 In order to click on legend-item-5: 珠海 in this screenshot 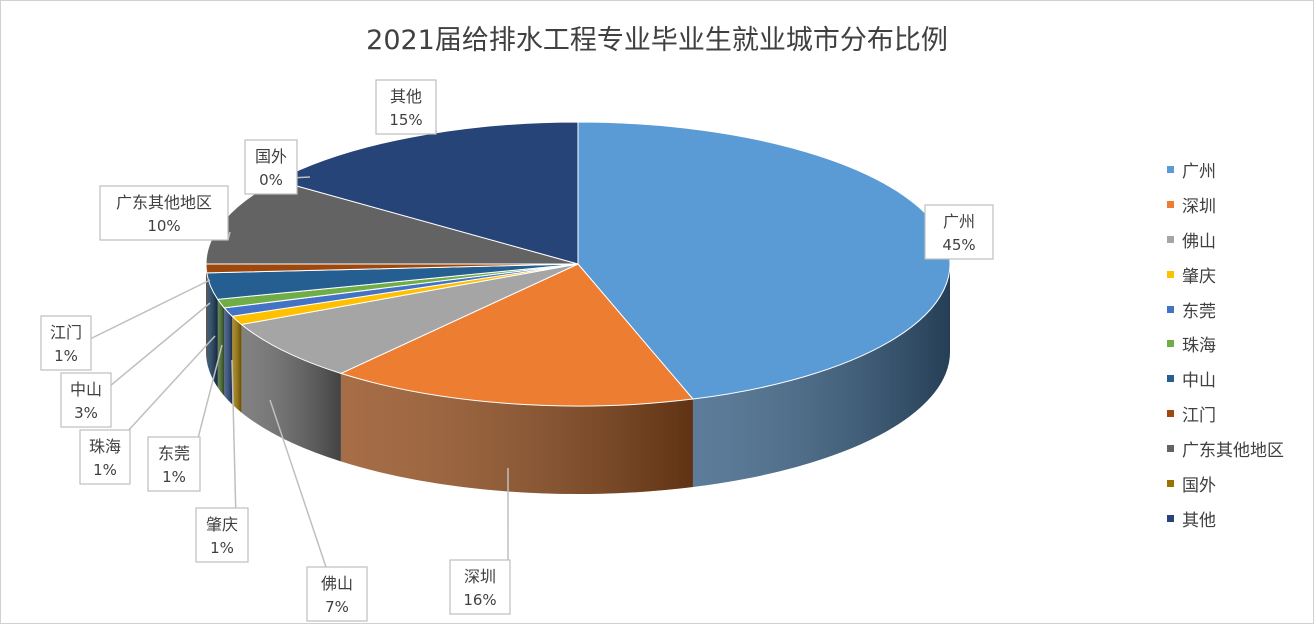, I will do `click(1225, 343)`.